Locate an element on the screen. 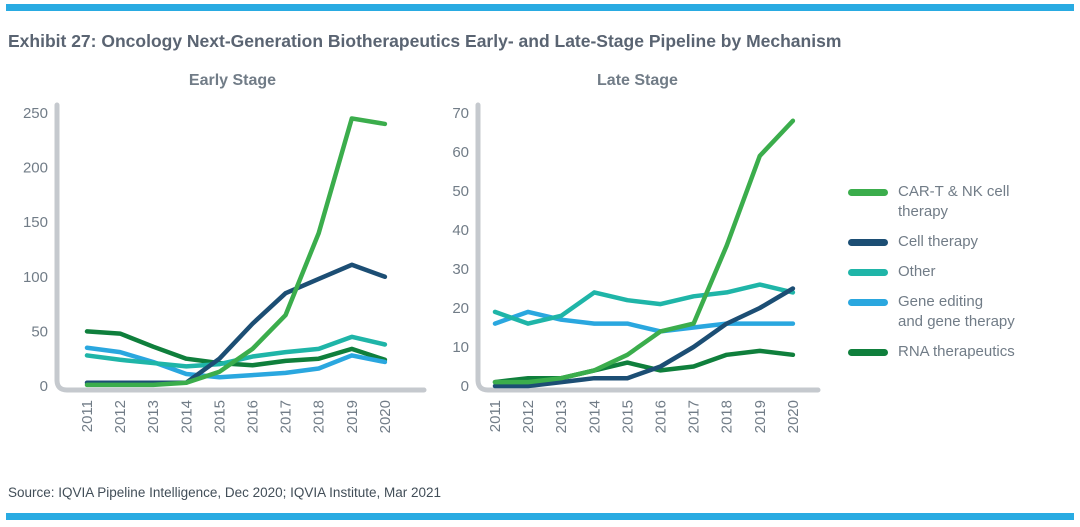 This screenshot has width=1080, height=527. y-axis-tick-label: 70 is located at coordinates (460, 113).